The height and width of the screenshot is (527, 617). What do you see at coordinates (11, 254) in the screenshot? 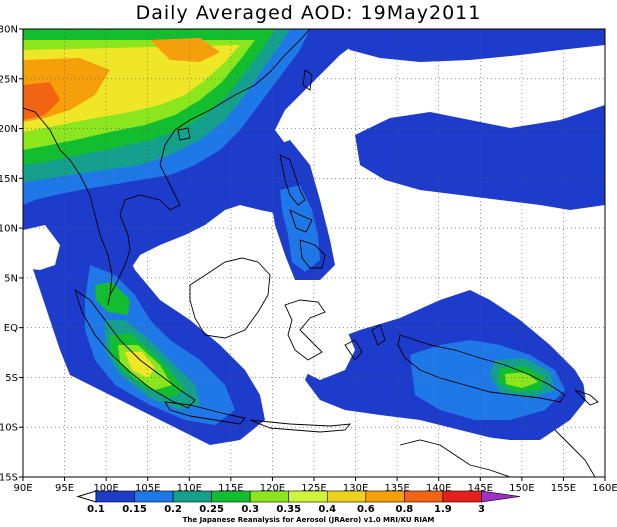
I see `y-axis-ticks: 30N 25N 20N 15N 10N 5N EQ 5S 10S 15S` at bounding box center [11, 254].